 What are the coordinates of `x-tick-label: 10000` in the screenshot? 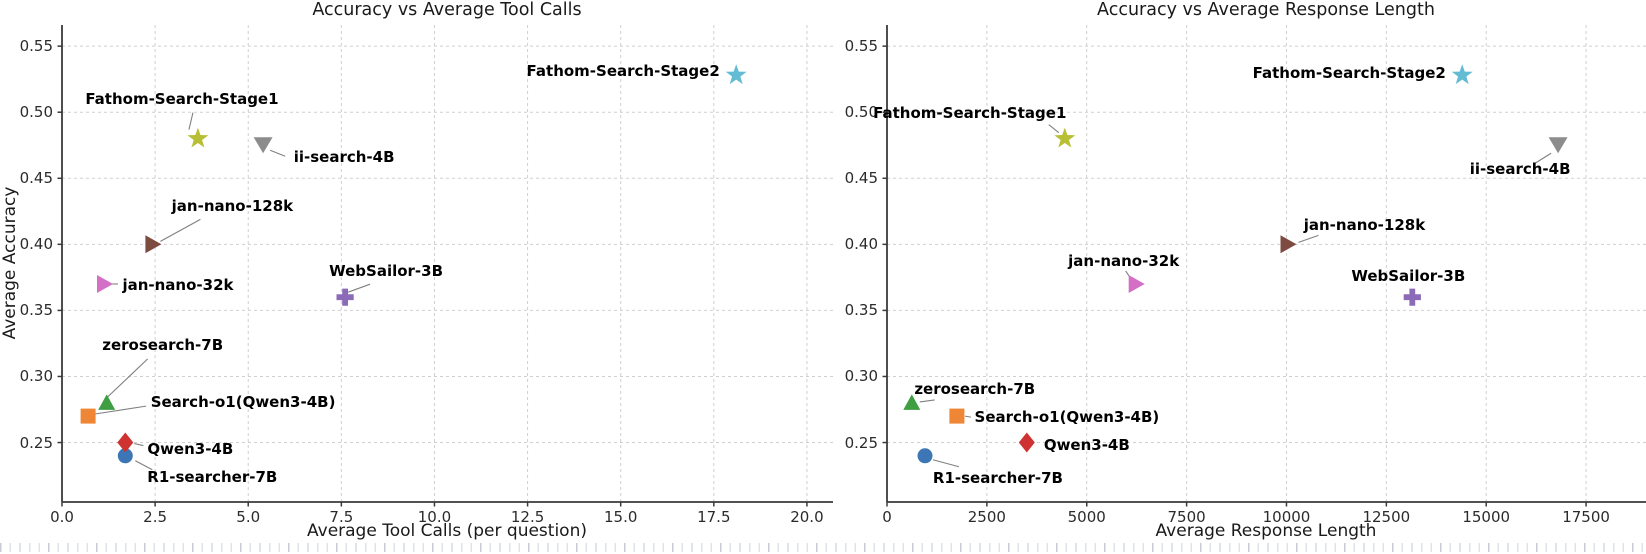 It's located at (1286, 517).